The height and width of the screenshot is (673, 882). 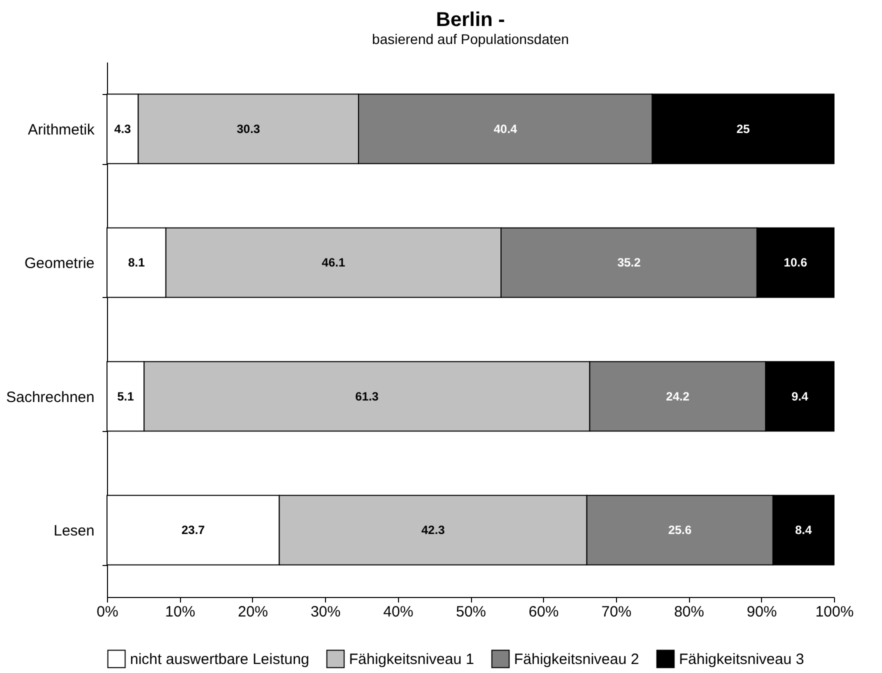 What do you see at coordinates (220, 659) in the screenshot?
I see `legend-label: nicht auswertbare Leistung` at bounding box center [220, 659].